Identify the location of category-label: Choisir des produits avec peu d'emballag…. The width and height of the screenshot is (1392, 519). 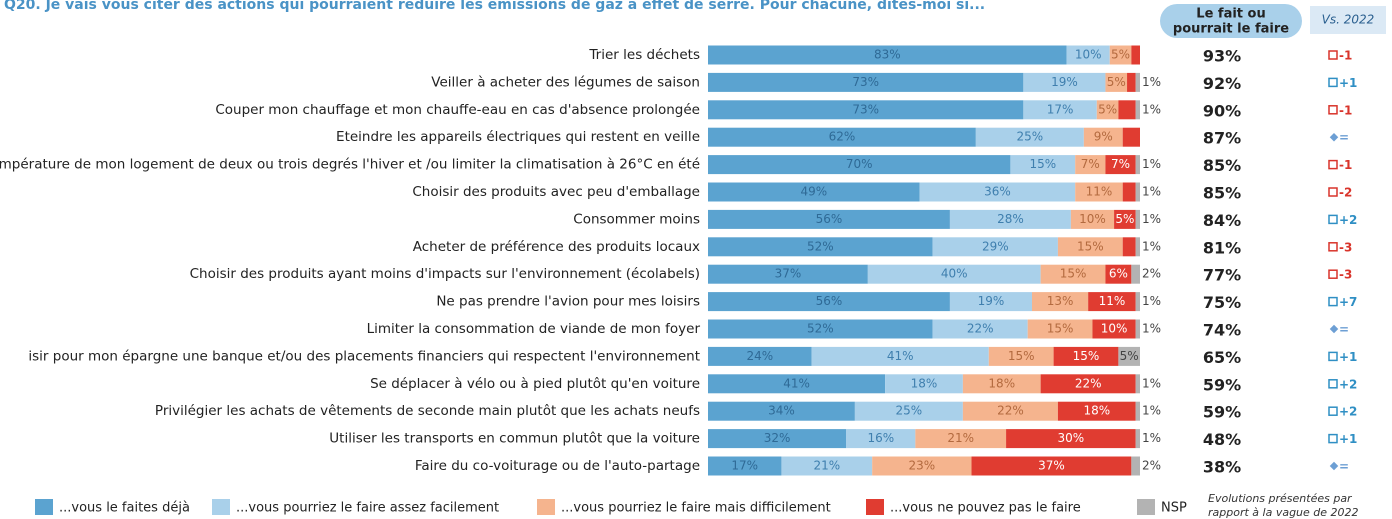
(556, 192).